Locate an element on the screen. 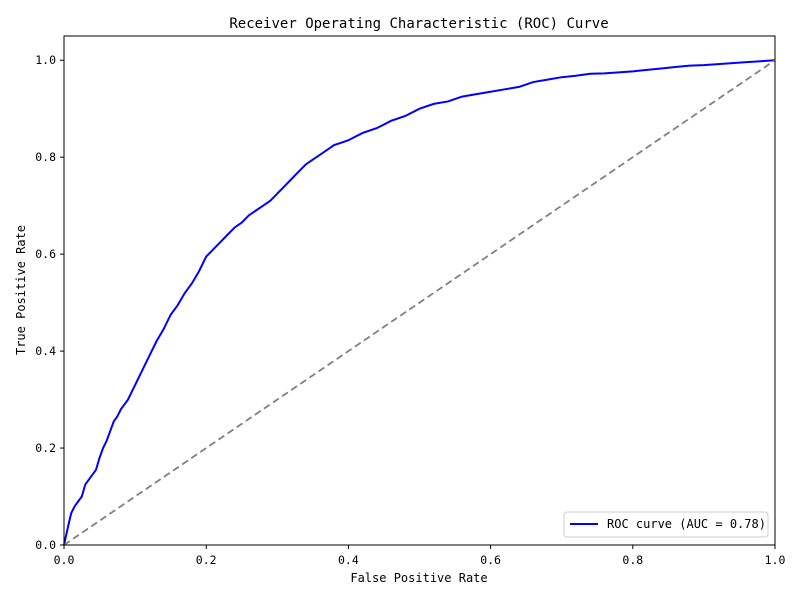  legend: ROC curve (AUC = 0.78) is located at coordinates (666, 524).